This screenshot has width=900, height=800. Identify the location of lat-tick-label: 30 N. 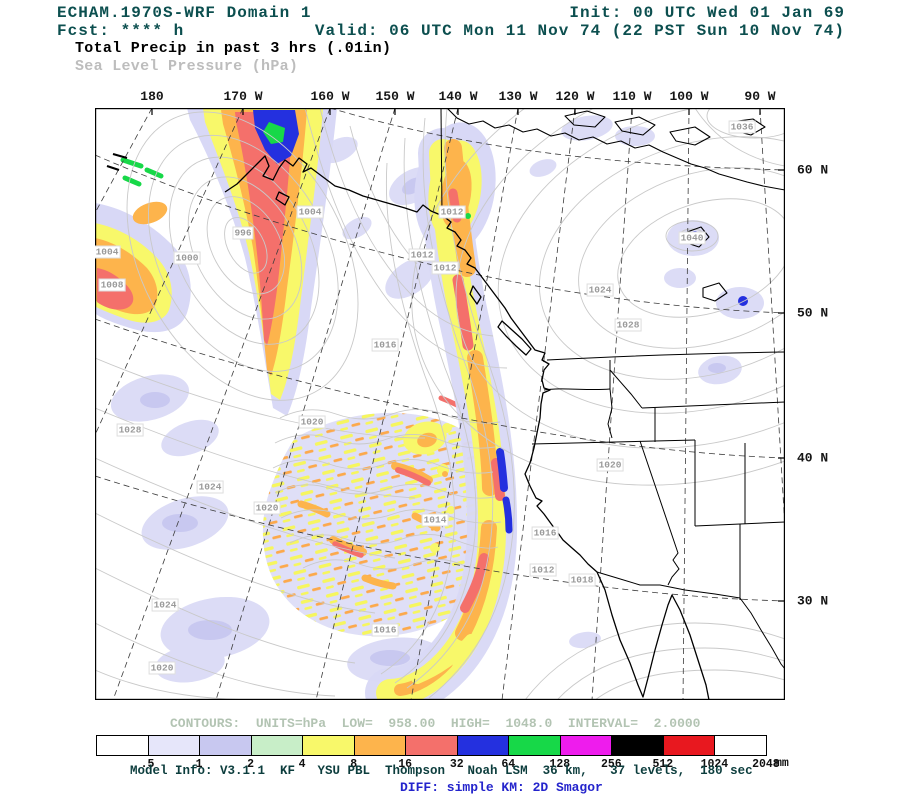
(813, 601).